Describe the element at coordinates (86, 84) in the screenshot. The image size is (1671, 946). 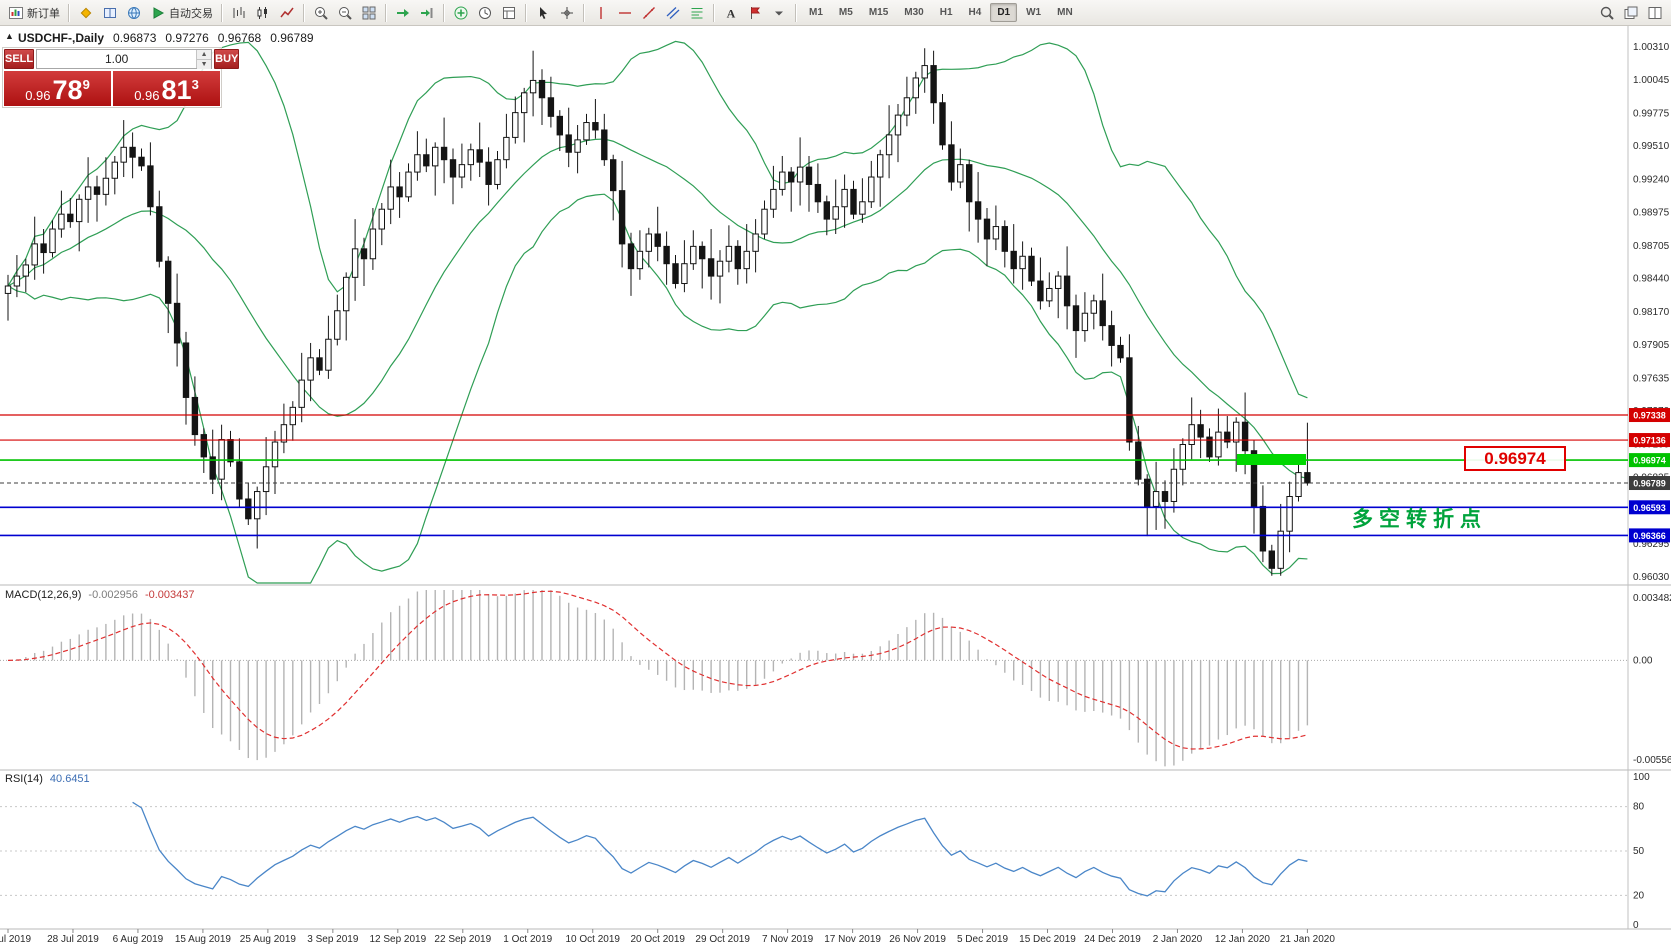
I see `sell-price-sup: 9` at that location.